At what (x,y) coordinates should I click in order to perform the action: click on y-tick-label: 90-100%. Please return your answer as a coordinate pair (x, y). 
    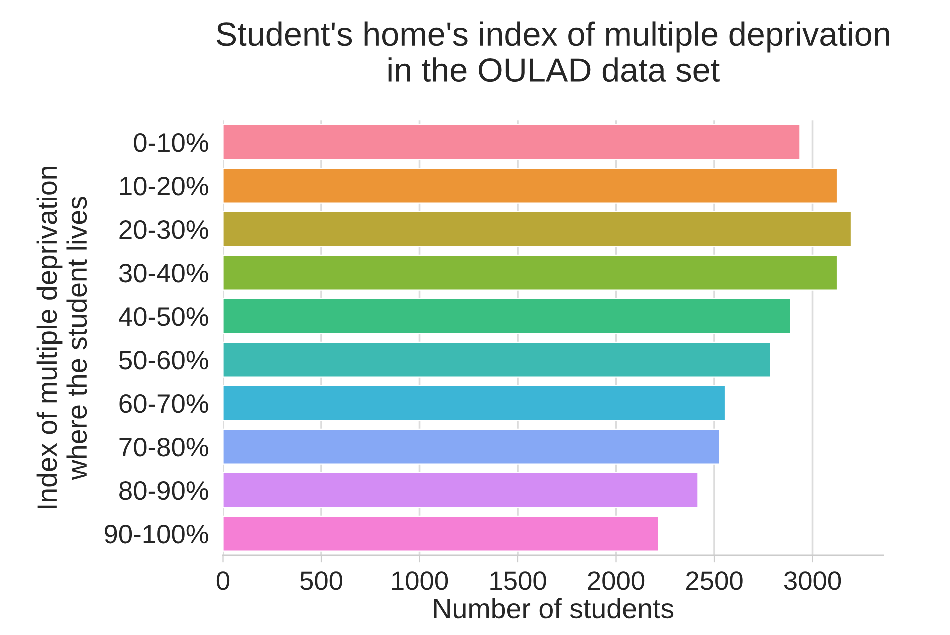
    Looking at the image, I should click on (156, 534).